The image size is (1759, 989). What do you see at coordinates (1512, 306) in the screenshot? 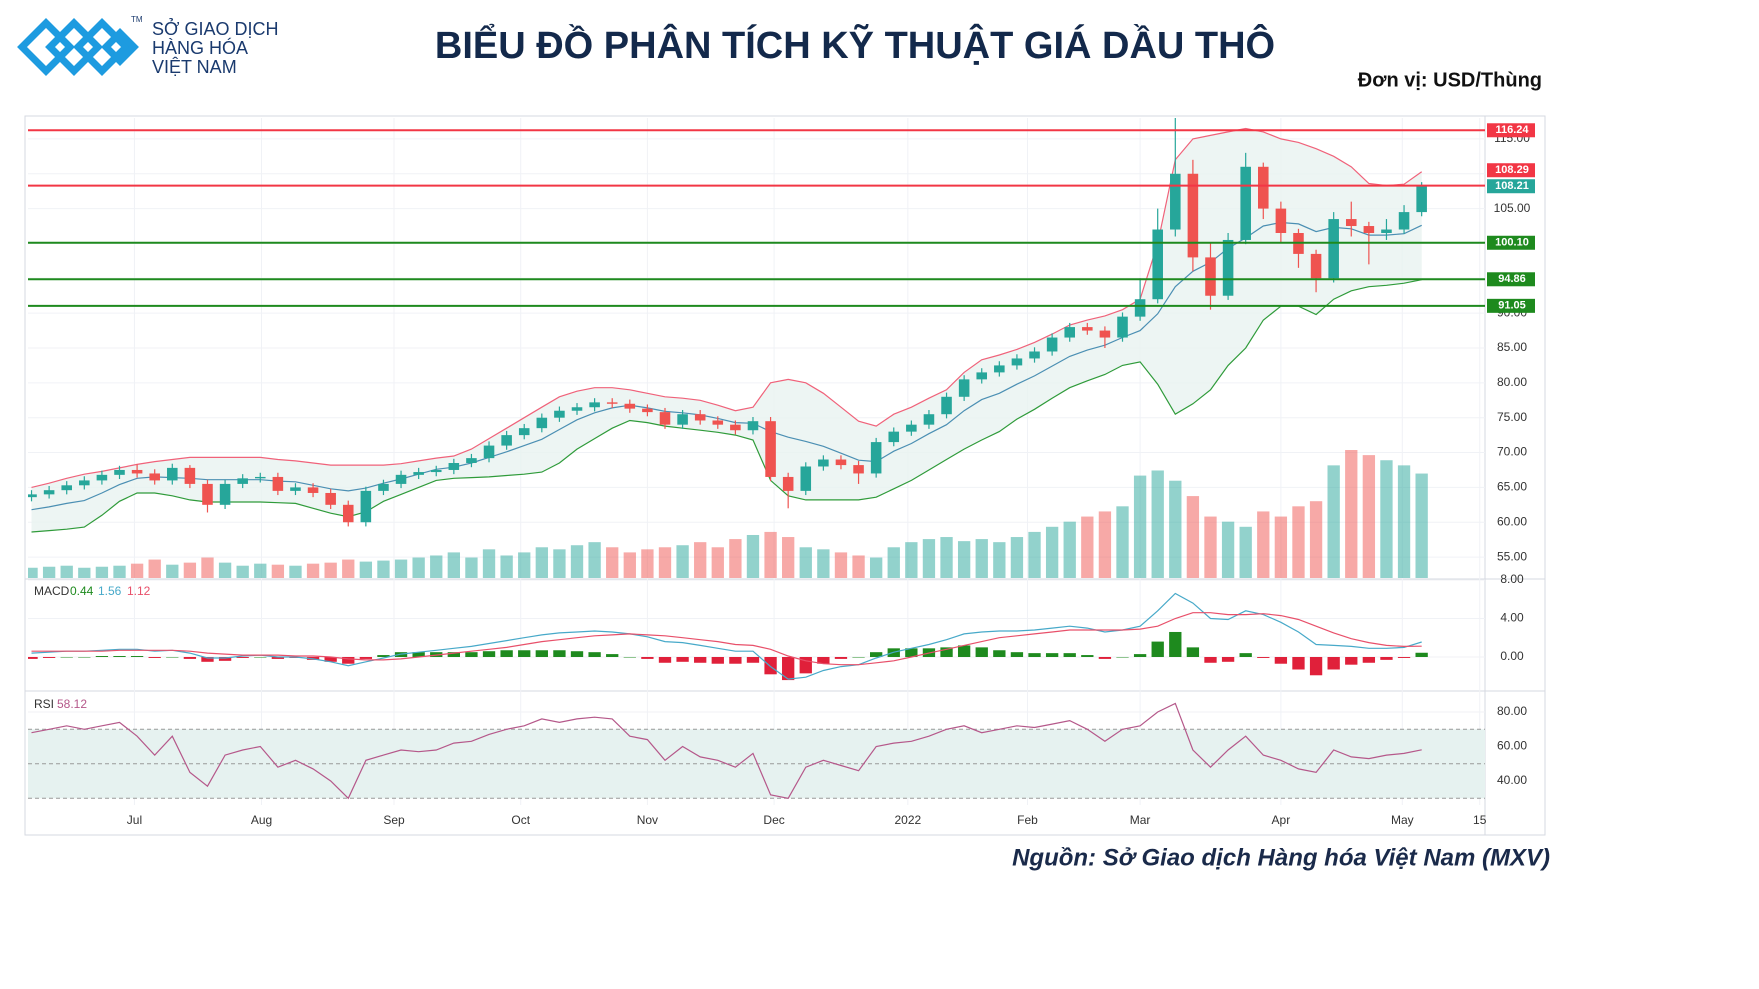
I see `level-label: 91.05` at bounding box center [1512, 306].